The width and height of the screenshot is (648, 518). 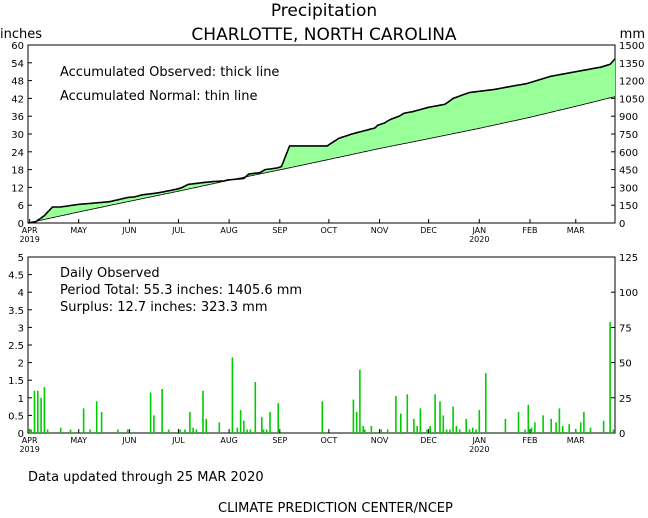 I want to click on accumulated-ytick-right-label: 750, so click(x=628, y=135).